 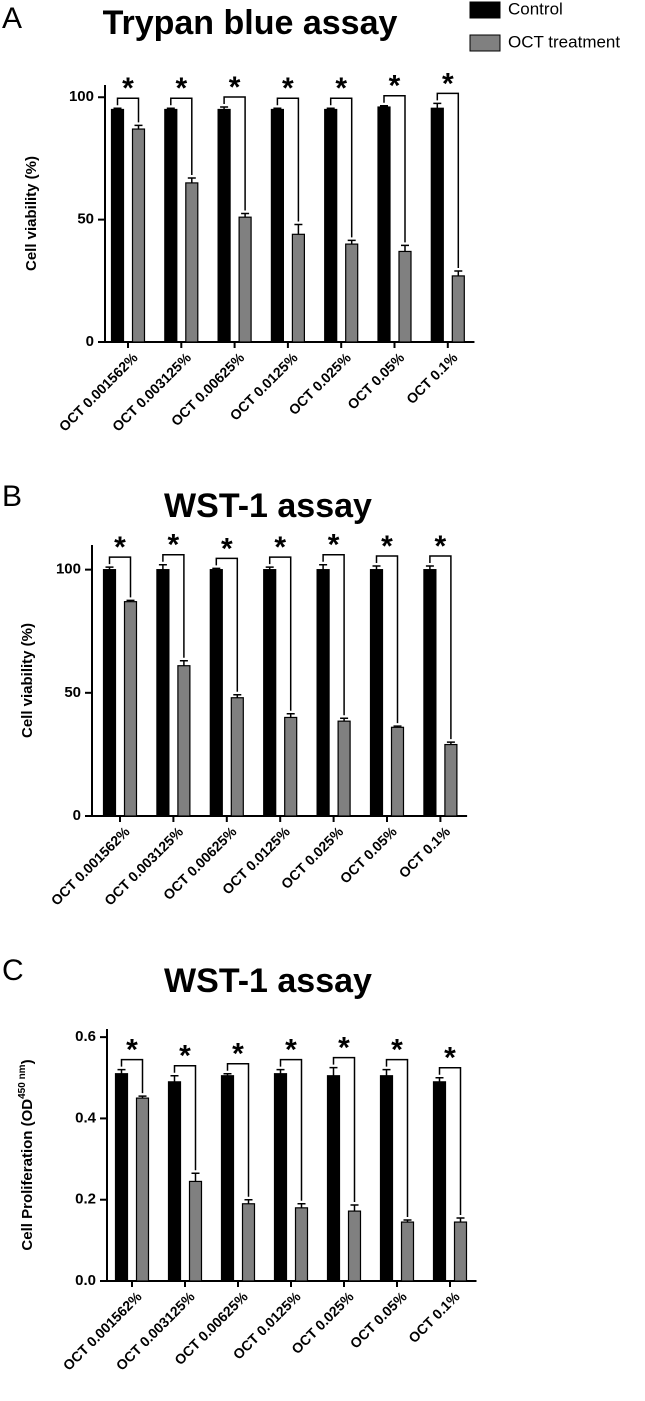 What do you see at coordinates (268, 981) in the screenshot?
I see `chart-title: WST-1 assay` at bounding box center [268, 981].